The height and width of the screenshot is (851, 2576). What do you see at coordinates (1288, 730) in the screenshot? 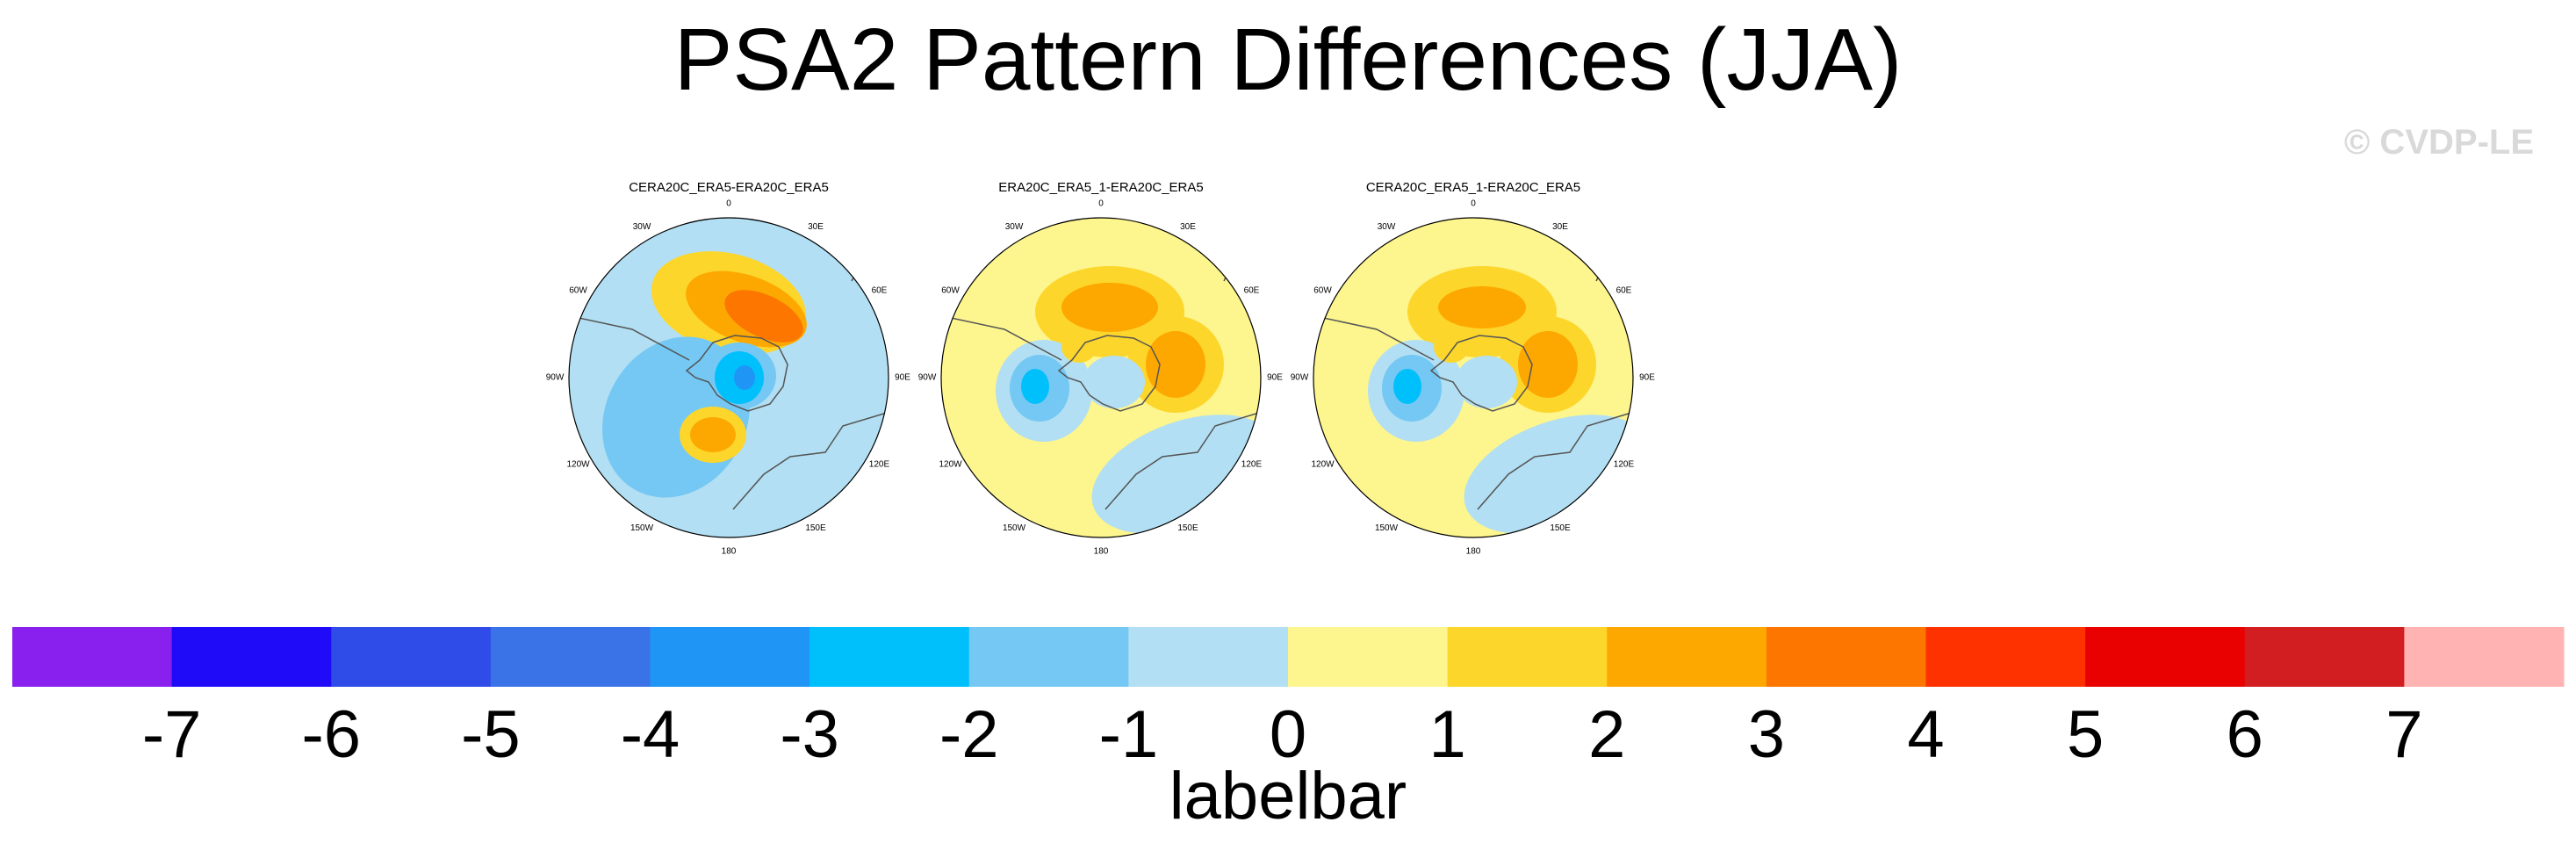
I see `labelbar-tick-label: 0` at bounding box center [1288, 730].